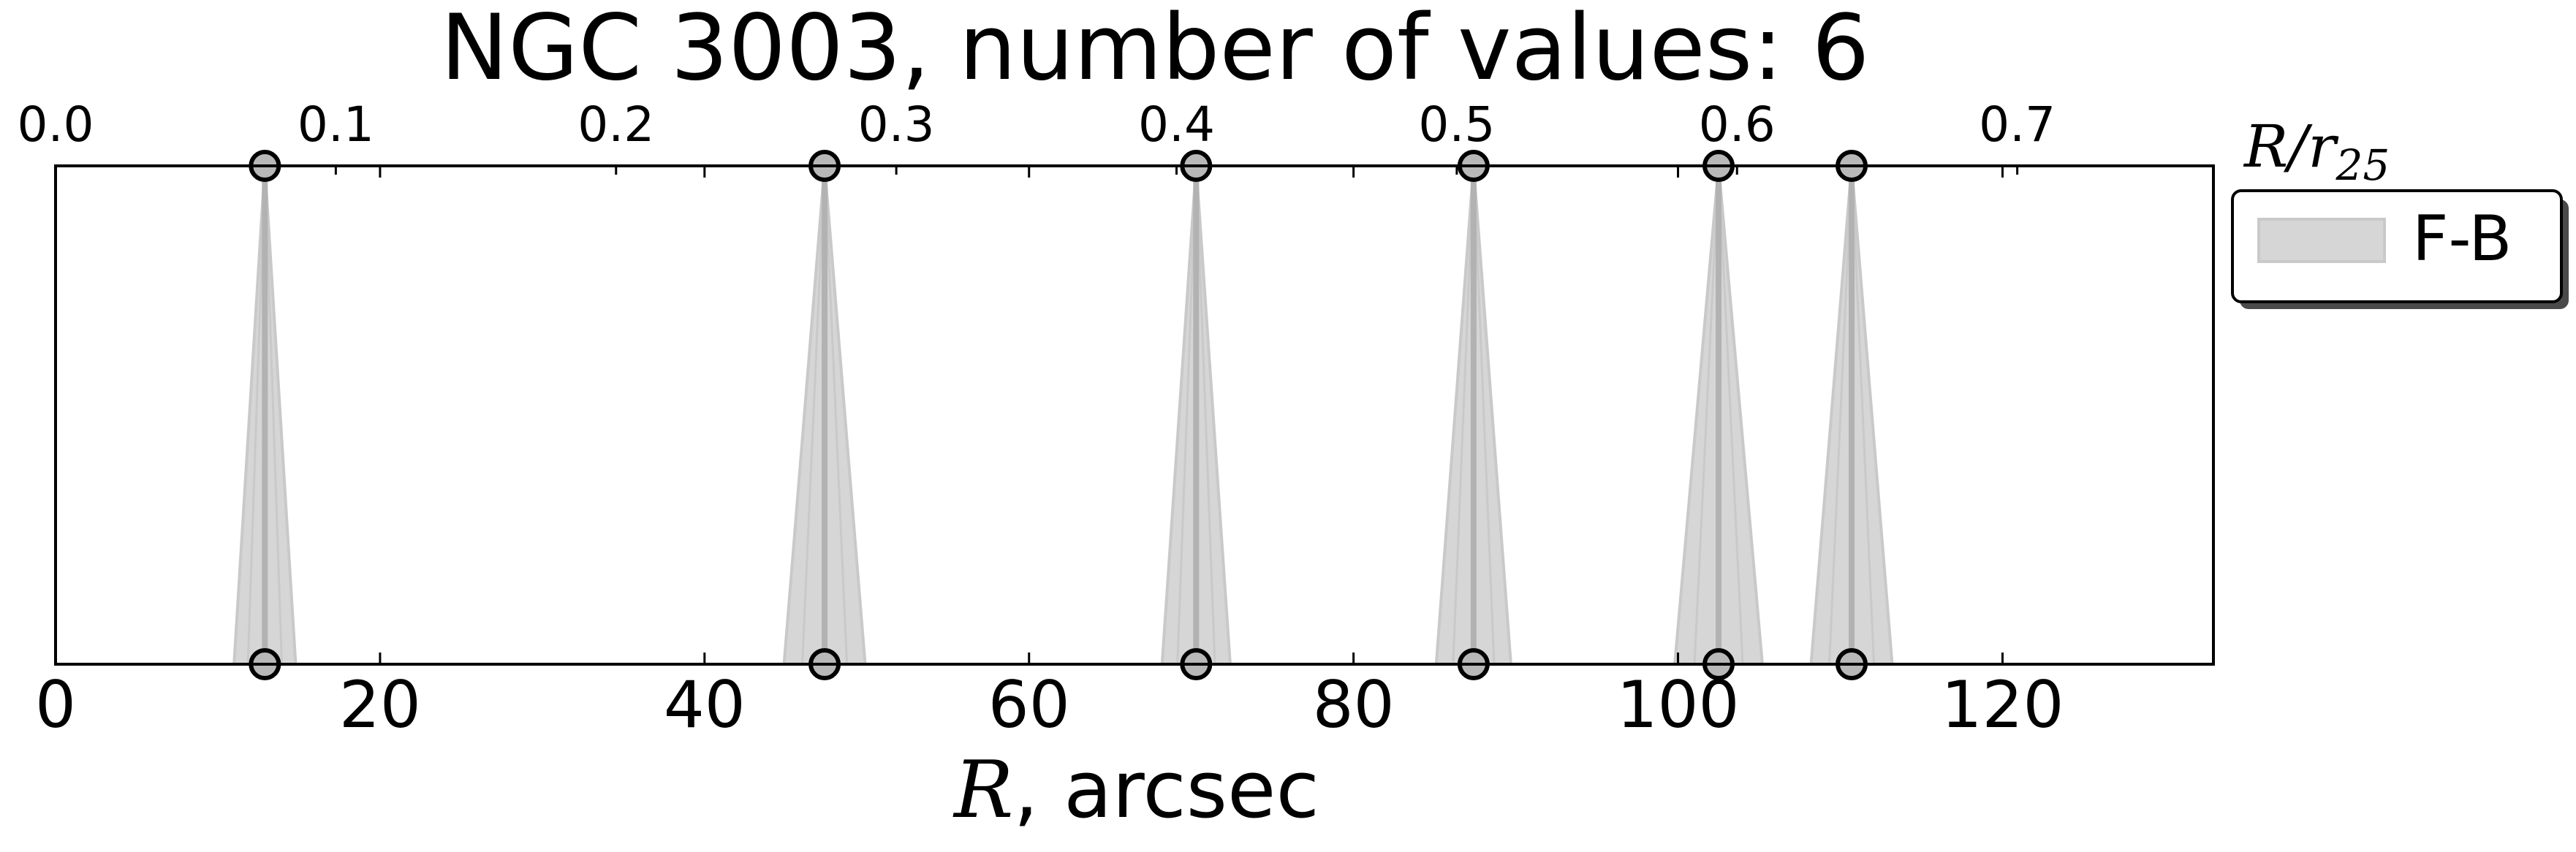  I want to click on x-tick-label-0: 0, so click(55, 704).